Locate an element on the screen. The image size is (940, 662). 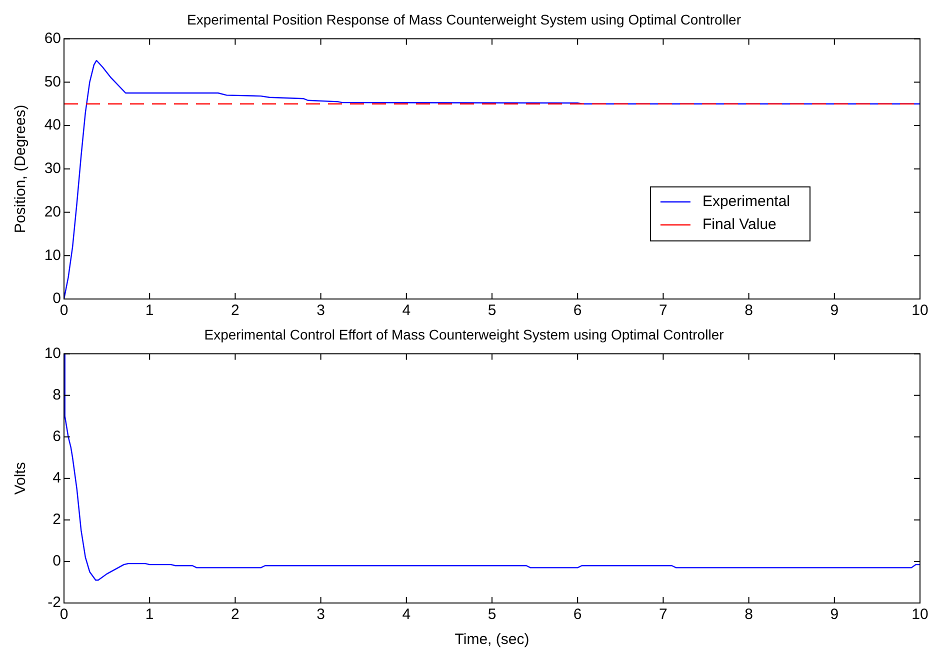
y-tick-label: 40 is located at coordinates (52, 125).